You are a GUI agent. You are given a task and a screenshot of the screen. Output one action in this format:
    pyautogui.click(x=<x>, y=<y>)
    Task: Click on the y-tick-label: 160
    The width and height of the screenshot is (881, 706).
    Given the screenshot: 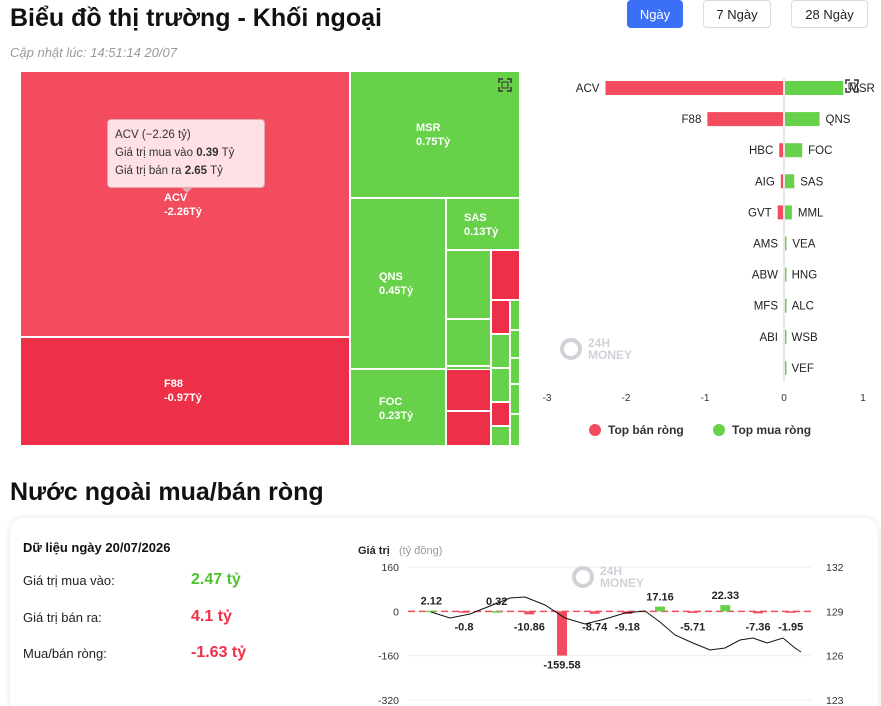 What is the action you would take?
    pyautogui.click(x=390, y=568)
    